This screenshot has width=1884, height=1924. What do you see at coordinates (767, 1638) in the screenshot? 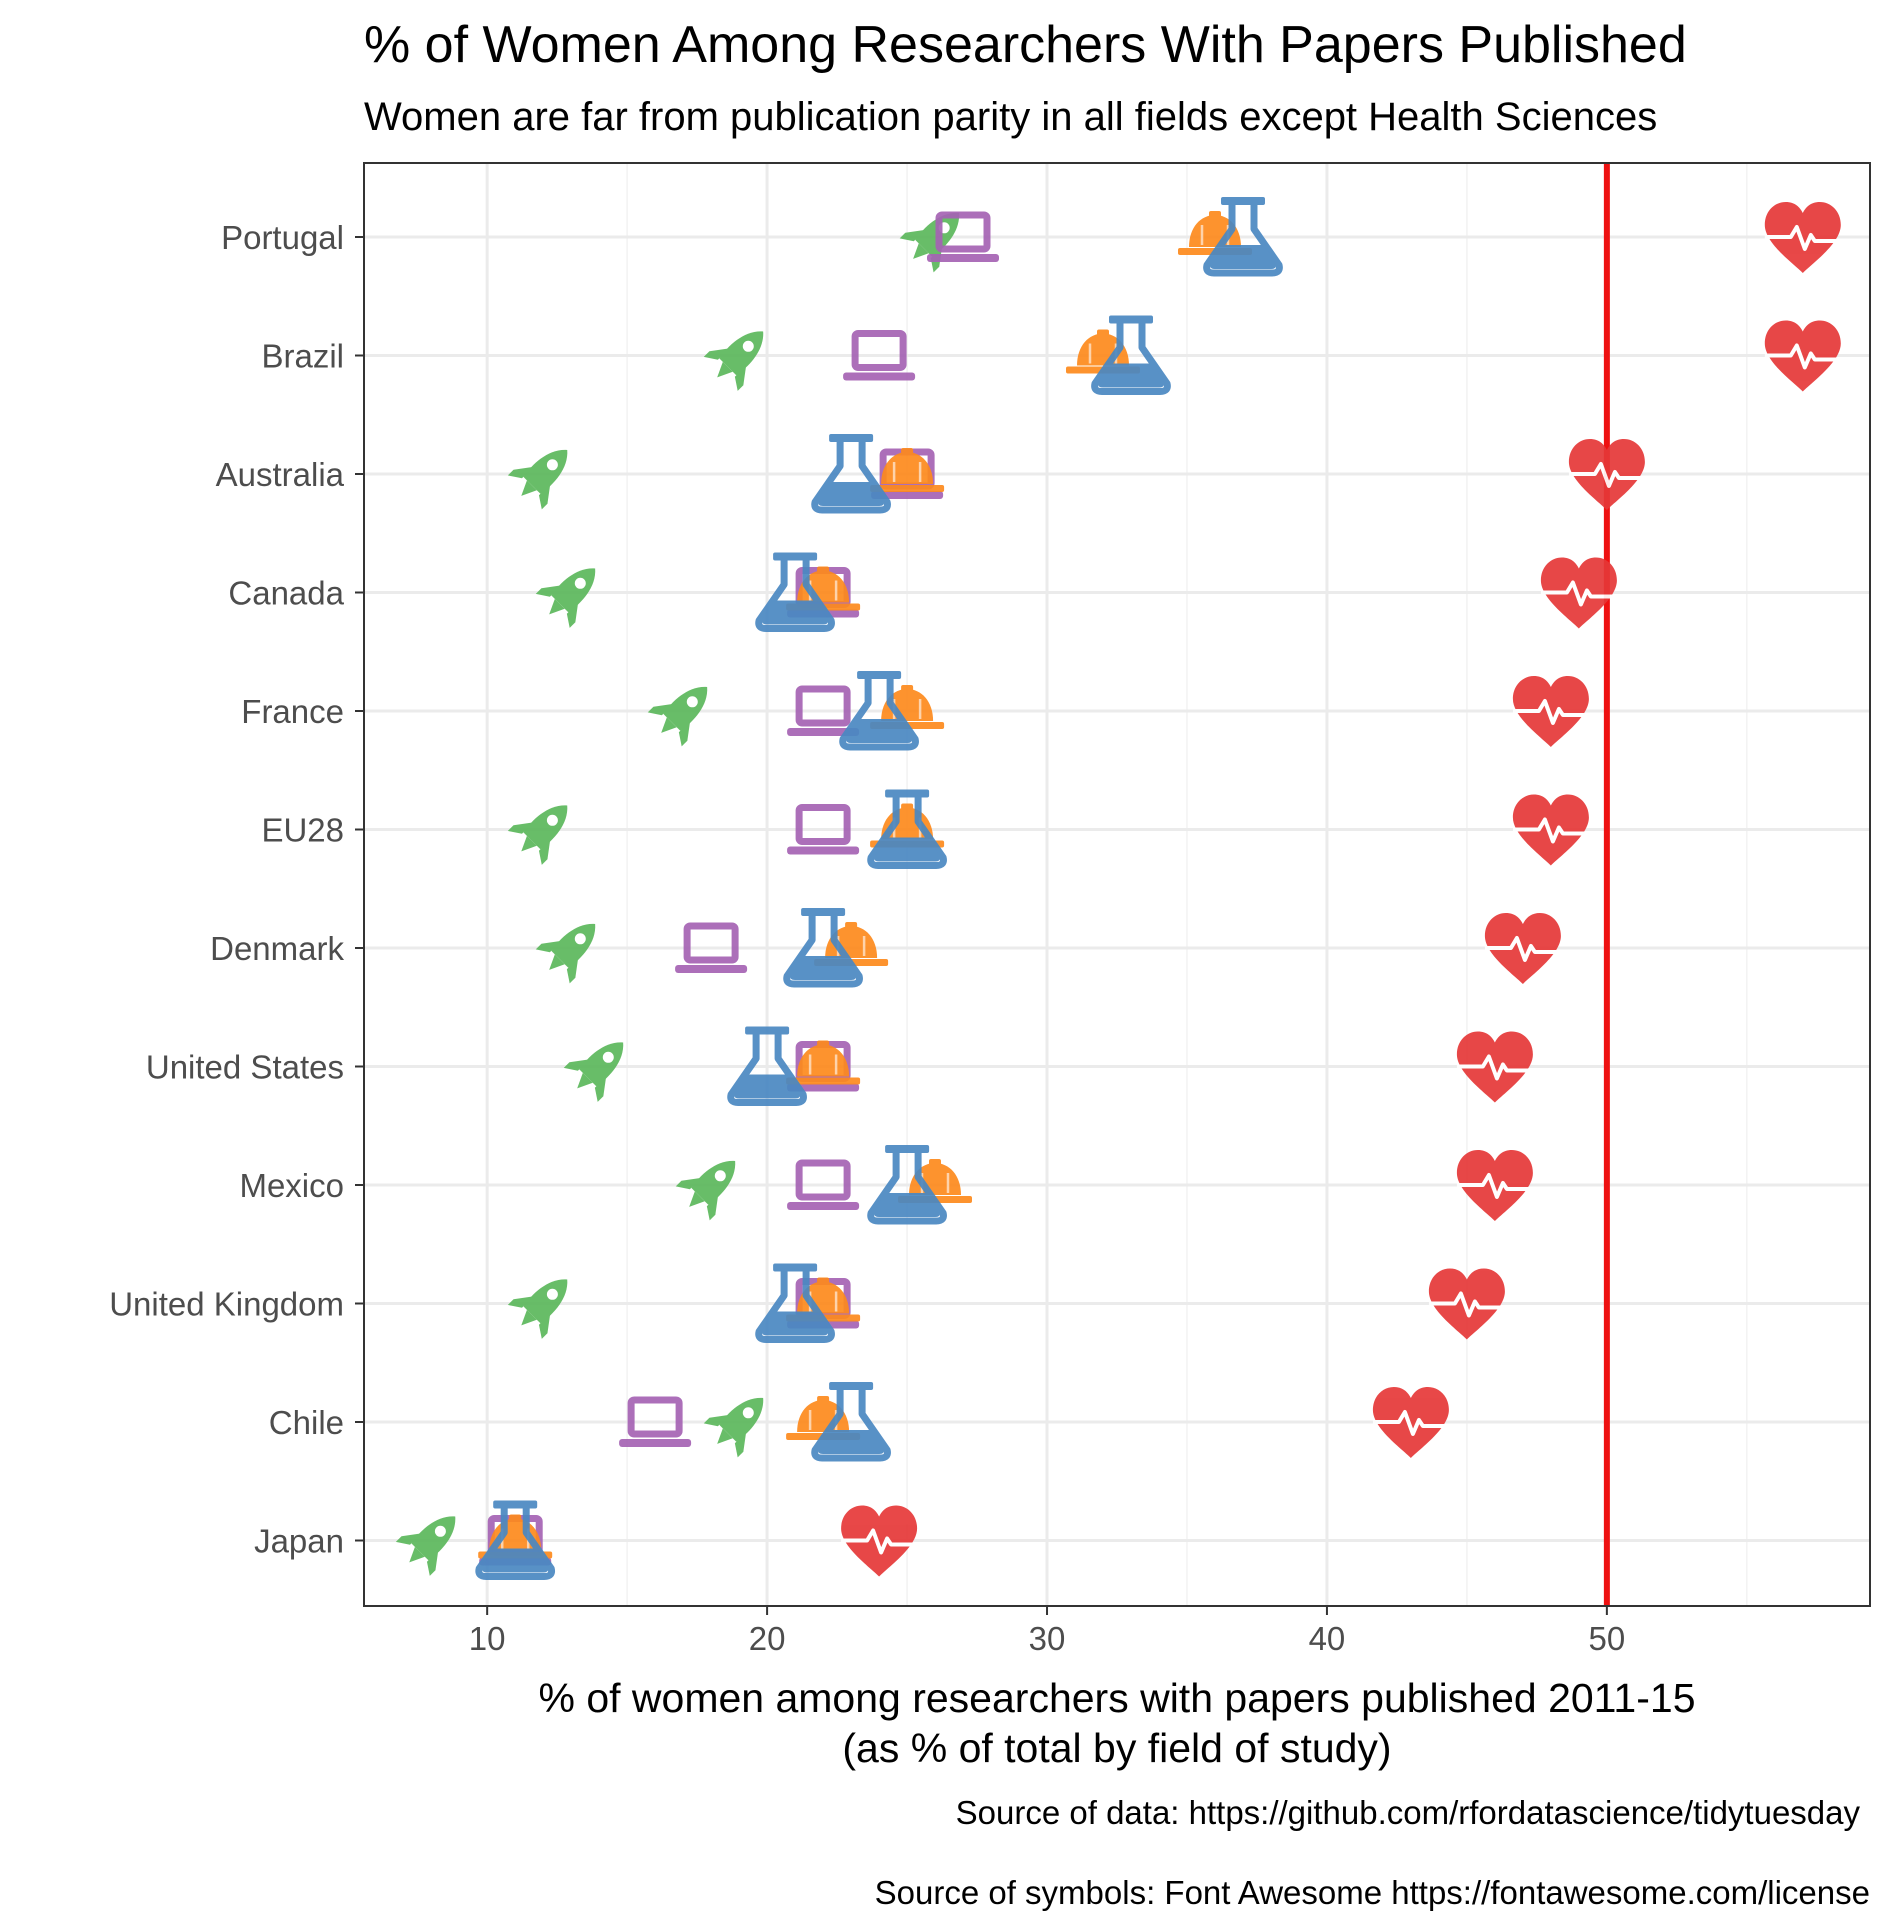
I see `x-tick-label: 20` at bounding box center [767, 1638].